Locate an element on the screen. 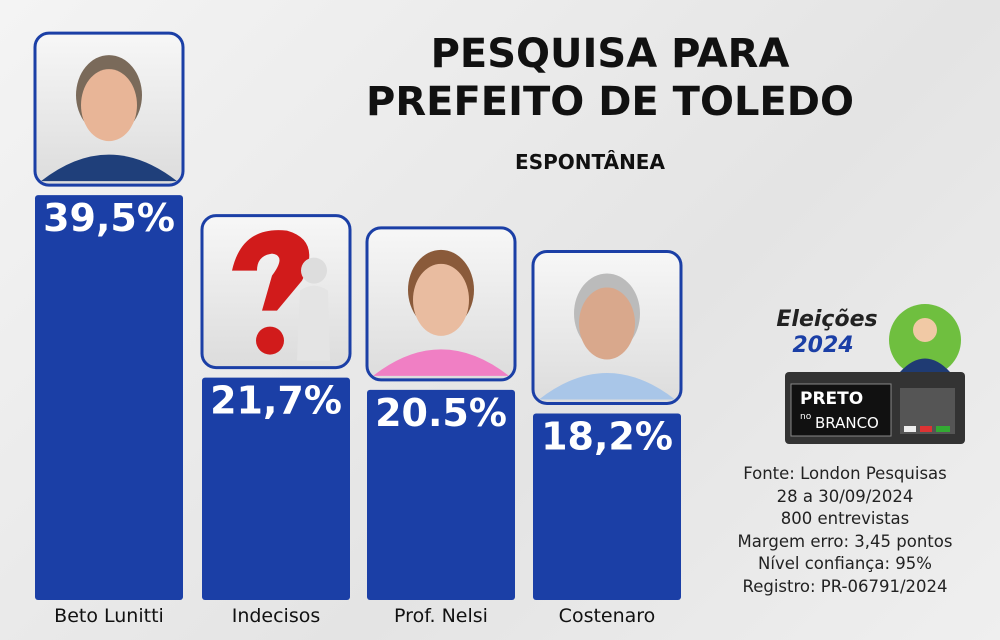 This screenshot has height=640, width=1000. x-tick-label: Costenaro is located at coordinates (607, 616).